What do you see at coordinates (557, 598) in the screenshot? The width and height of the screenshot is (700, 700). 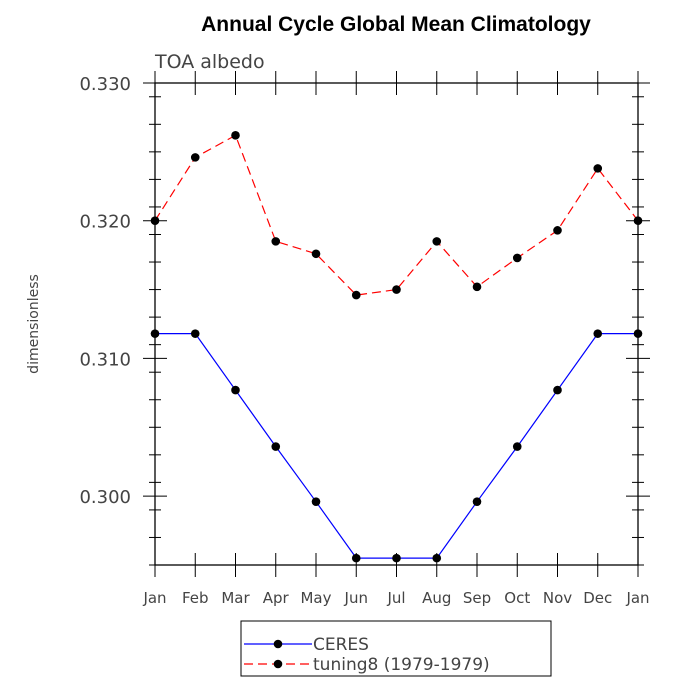 I see `x-tick-label: Nov` at bounding box center [557, 598].